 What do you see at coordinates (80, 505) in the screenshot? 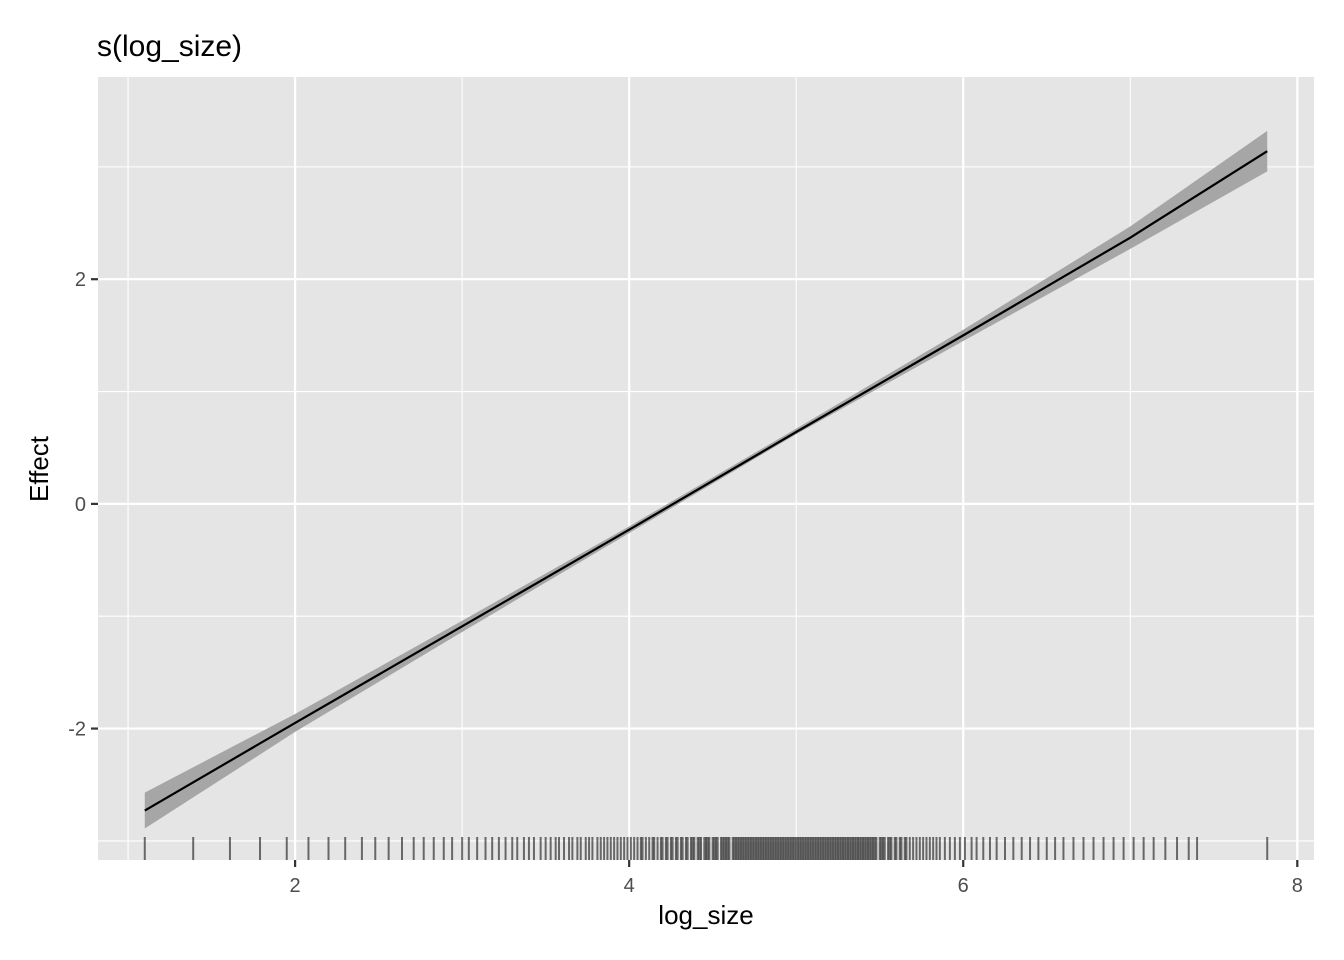
I see `y-tick-label: 0` at bounding box center [80, 505].